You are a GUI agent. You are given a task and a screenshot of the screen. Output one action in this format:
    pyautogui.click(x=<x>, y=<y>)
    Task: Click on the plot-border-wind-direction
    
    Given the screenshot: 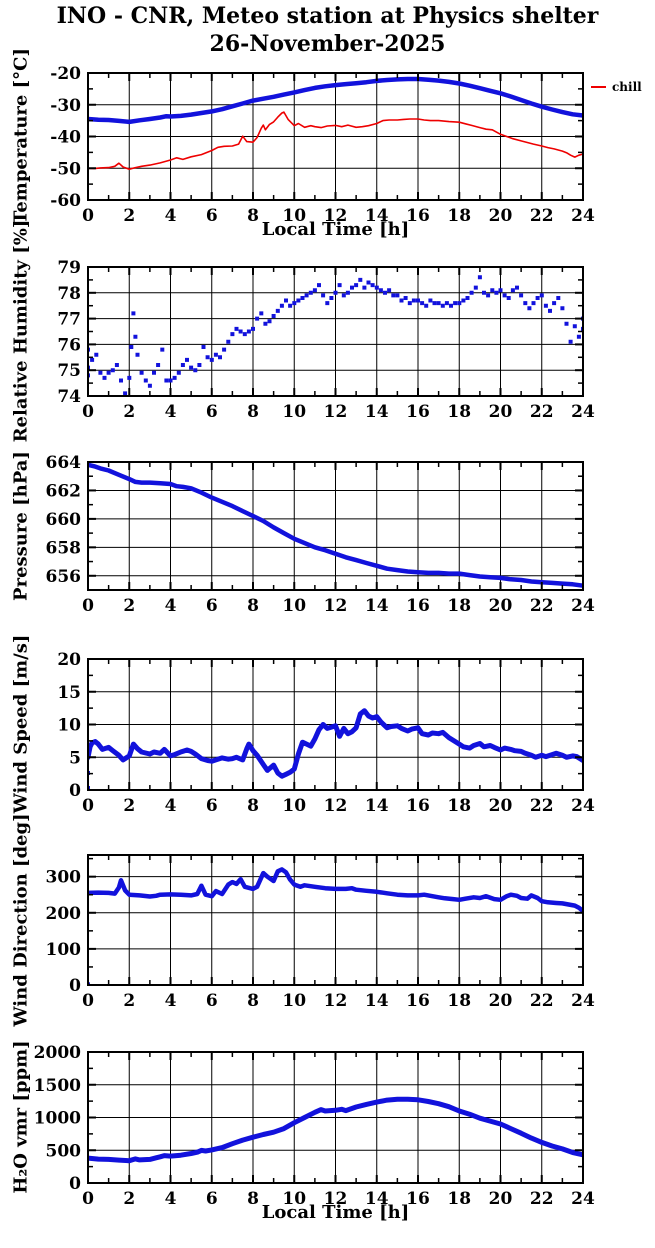 What is the action you would take?
    pyautogui.click(x=335, y=920)
    